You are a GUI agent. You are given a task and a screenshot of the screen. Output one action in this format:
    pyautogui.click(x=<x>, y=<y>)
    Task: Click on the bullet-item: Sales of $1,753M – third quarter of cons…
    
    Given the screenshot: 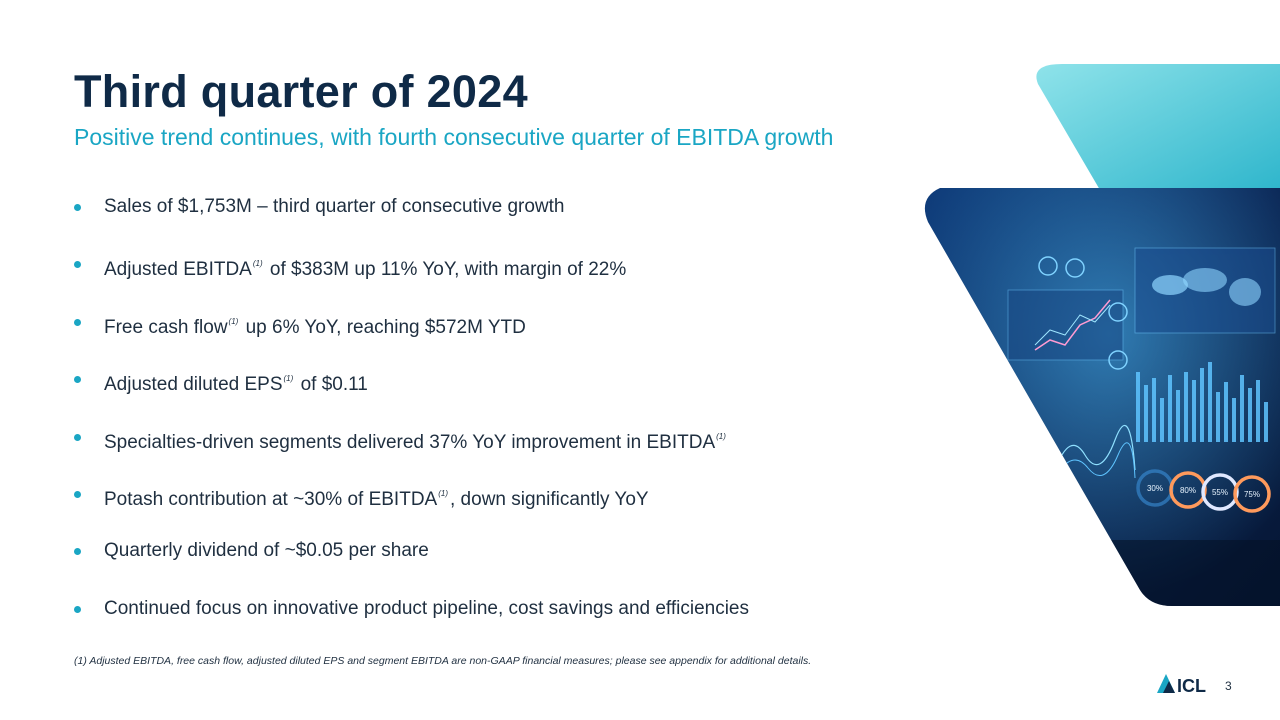 What is the action you would take?
    pyautogui.click(x=411, y=220)
    